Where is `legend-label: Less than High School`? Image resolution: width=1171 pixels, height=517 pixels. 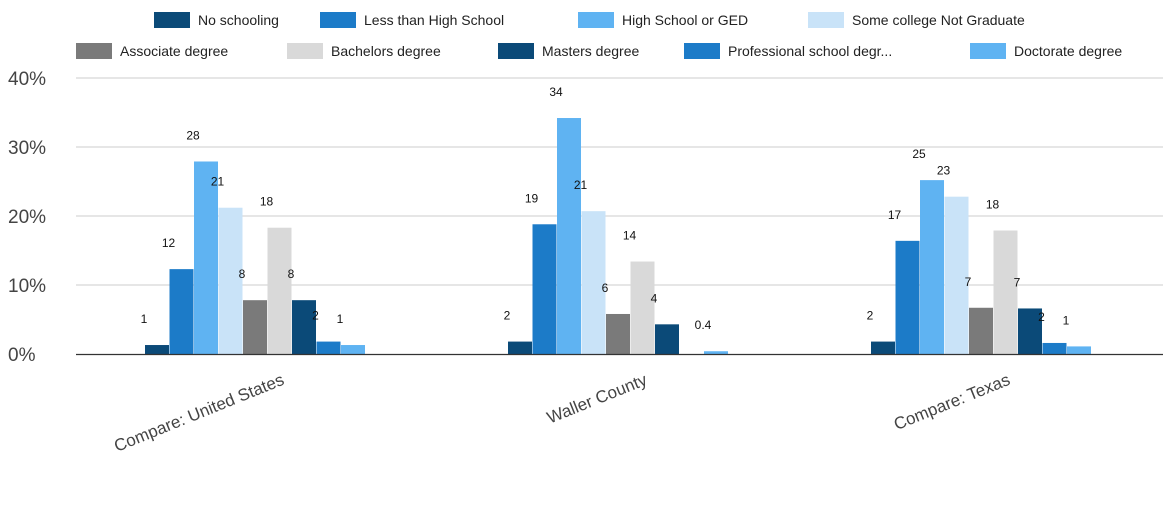
legend-label: Less than High School is located at coordinates (434, 20).